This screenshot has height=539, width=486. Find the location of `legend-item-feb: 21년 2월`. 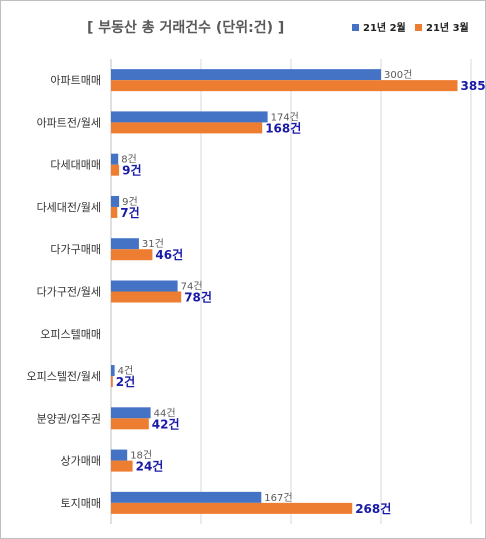

legend-item-feb: 21년 2월 is located at coordinates (379, 26).